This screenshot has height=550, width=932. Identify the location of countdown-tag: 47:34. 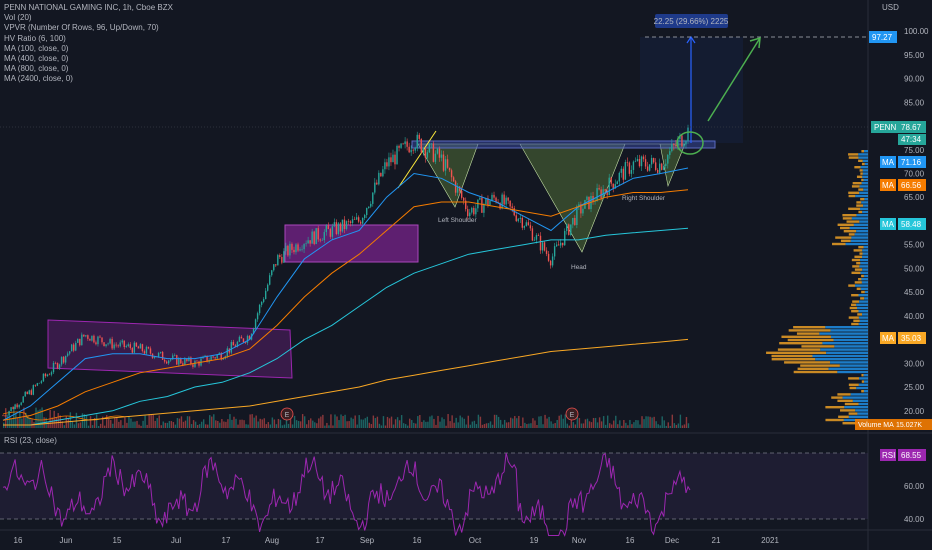
(912, 139).